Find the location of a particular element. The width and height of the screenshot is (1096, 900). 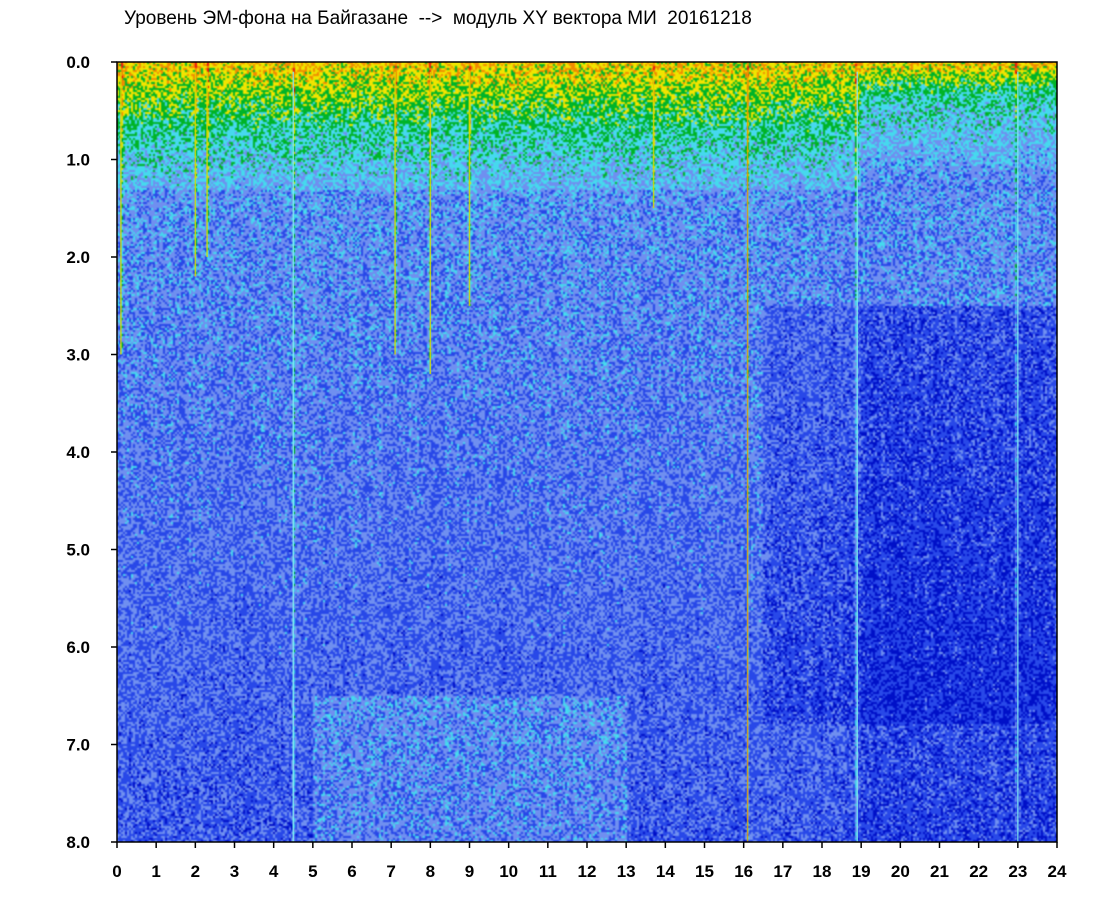

x-tick-label: 2 is located at coordinates (195, 871).